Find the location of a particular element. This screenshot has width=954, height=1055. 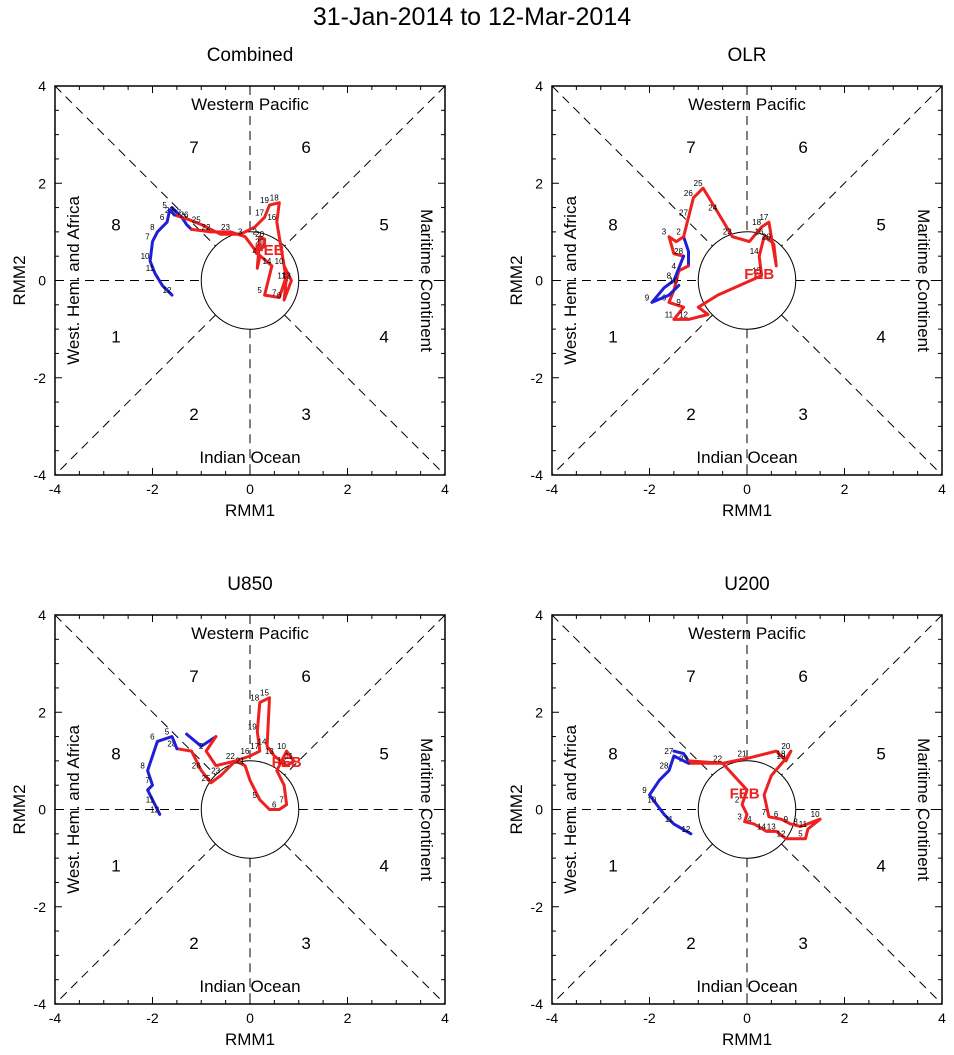

day-label: 23 is located at coordinates (727, 232).